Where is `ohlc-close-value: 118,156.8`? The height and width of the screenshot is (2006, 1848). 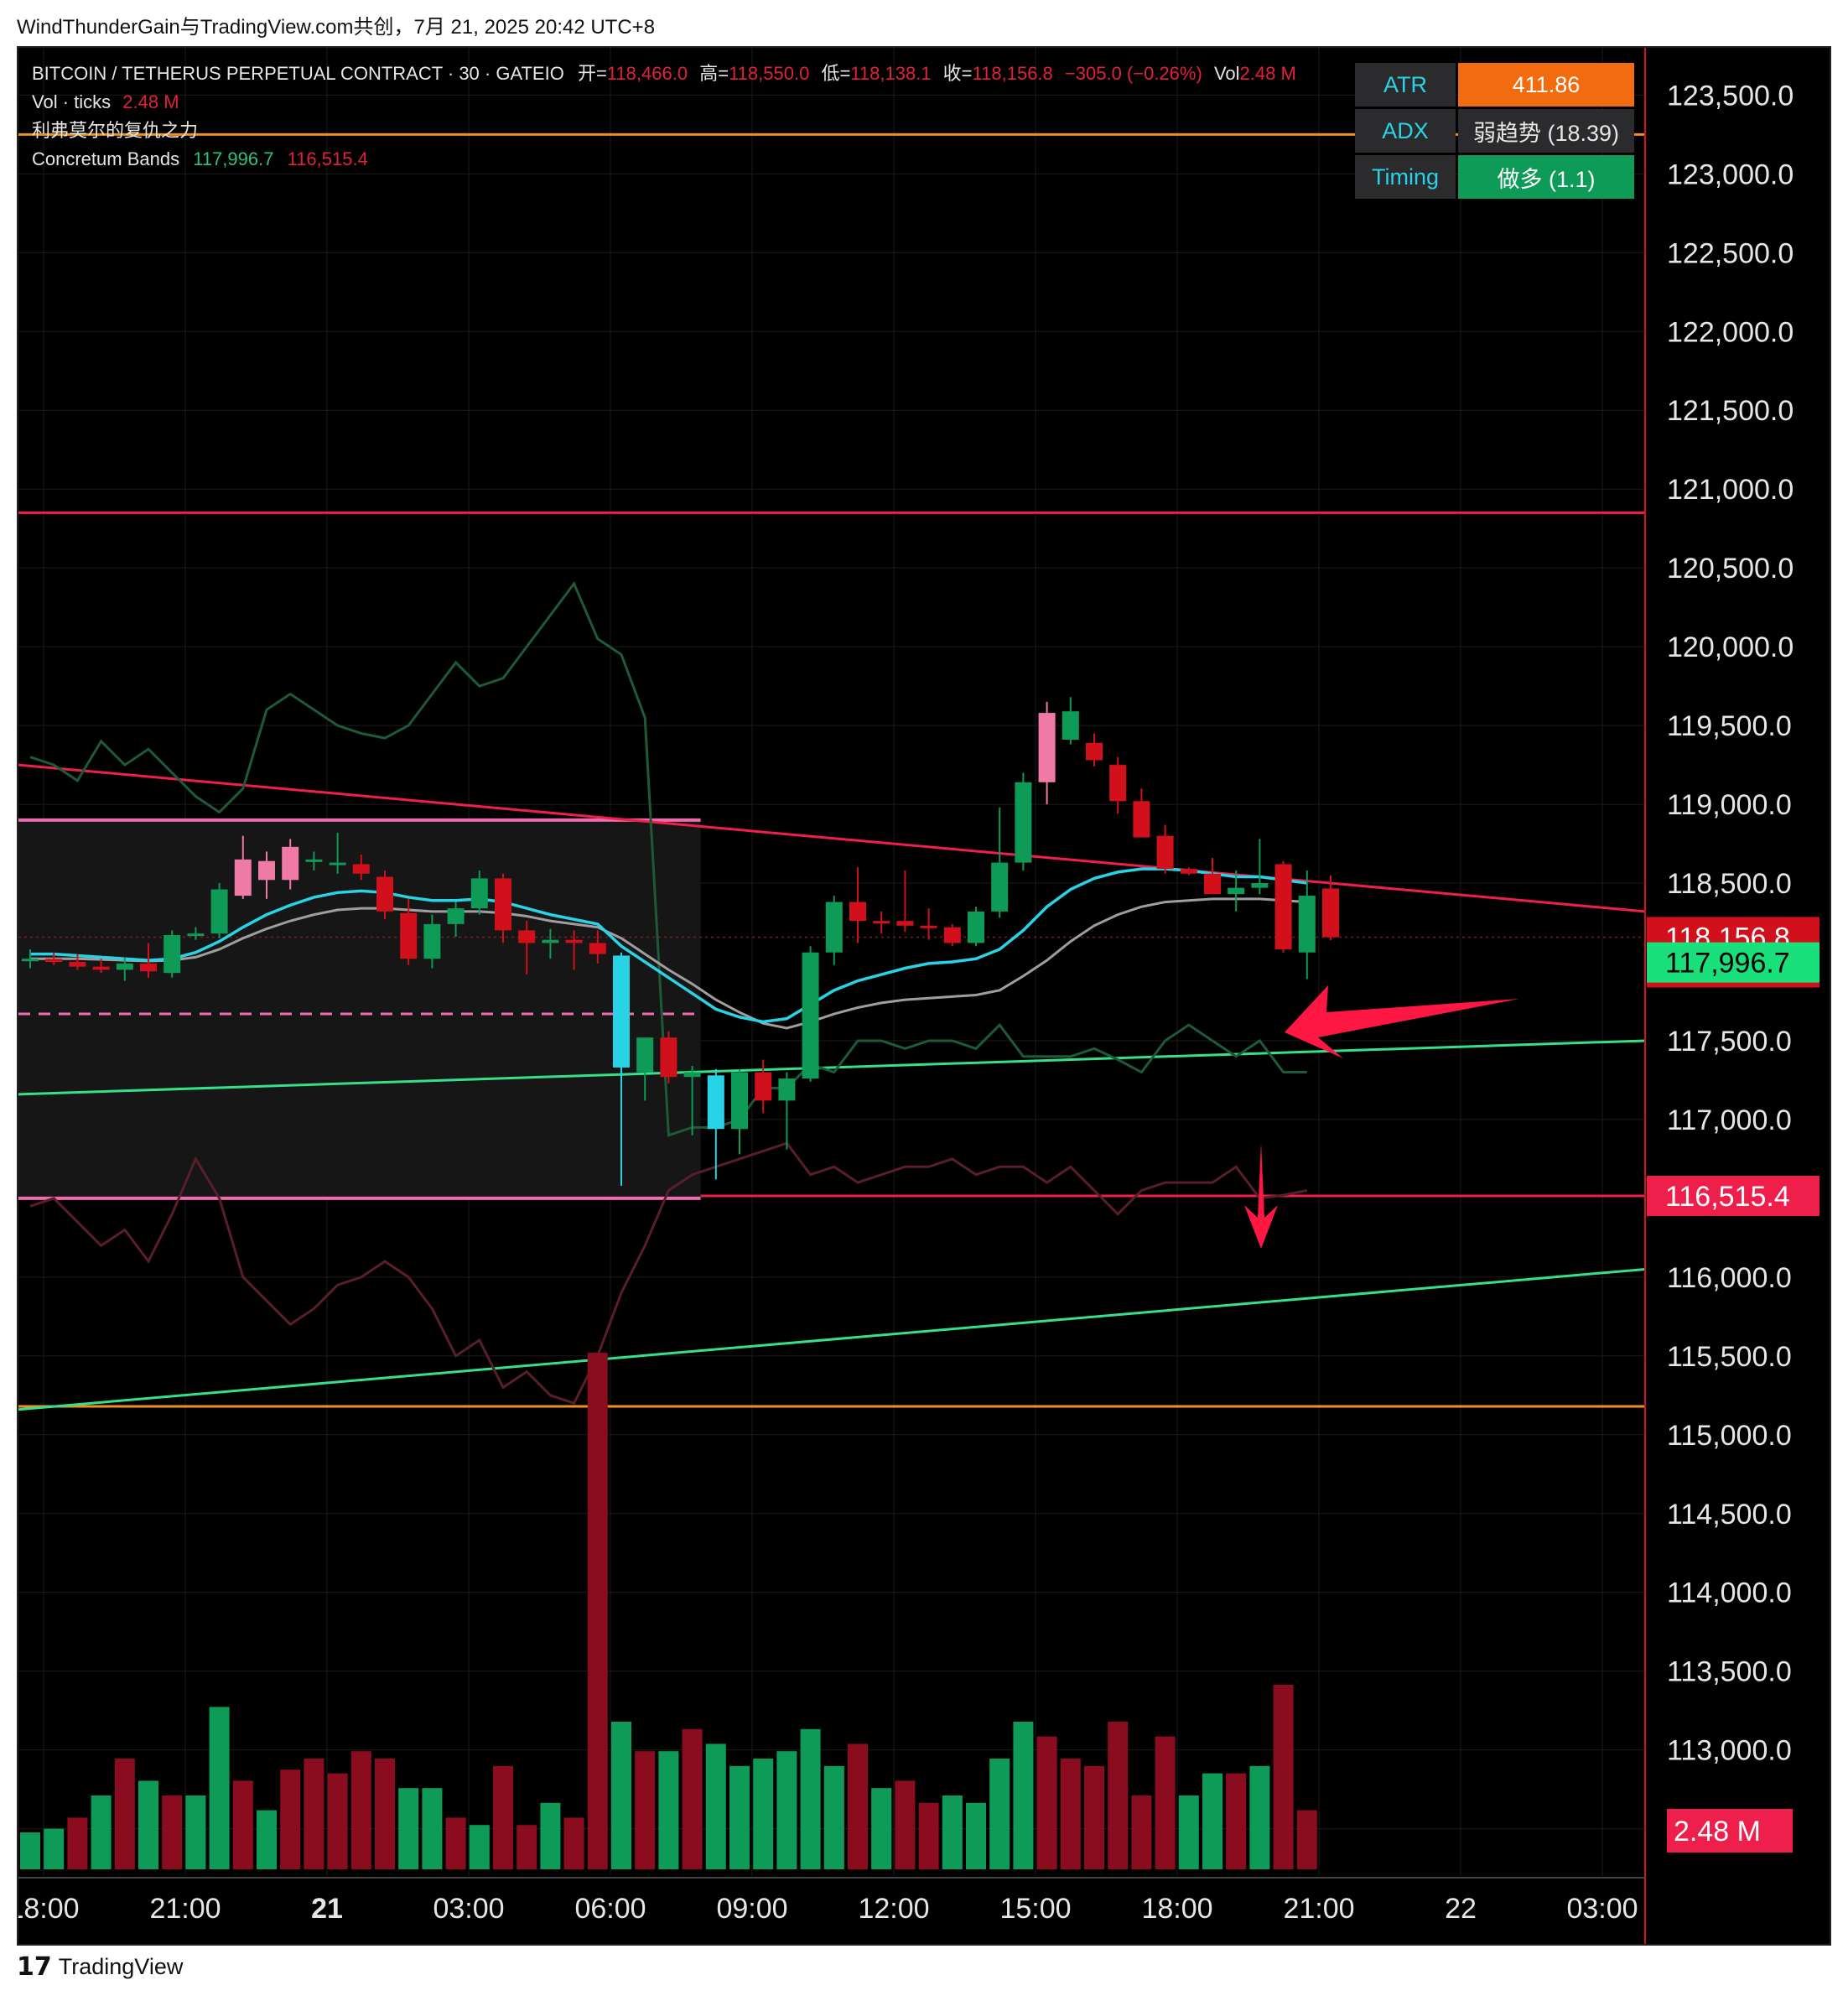 ohlc-close-value: 118,156.8 is located at coordinates (1013, 73).